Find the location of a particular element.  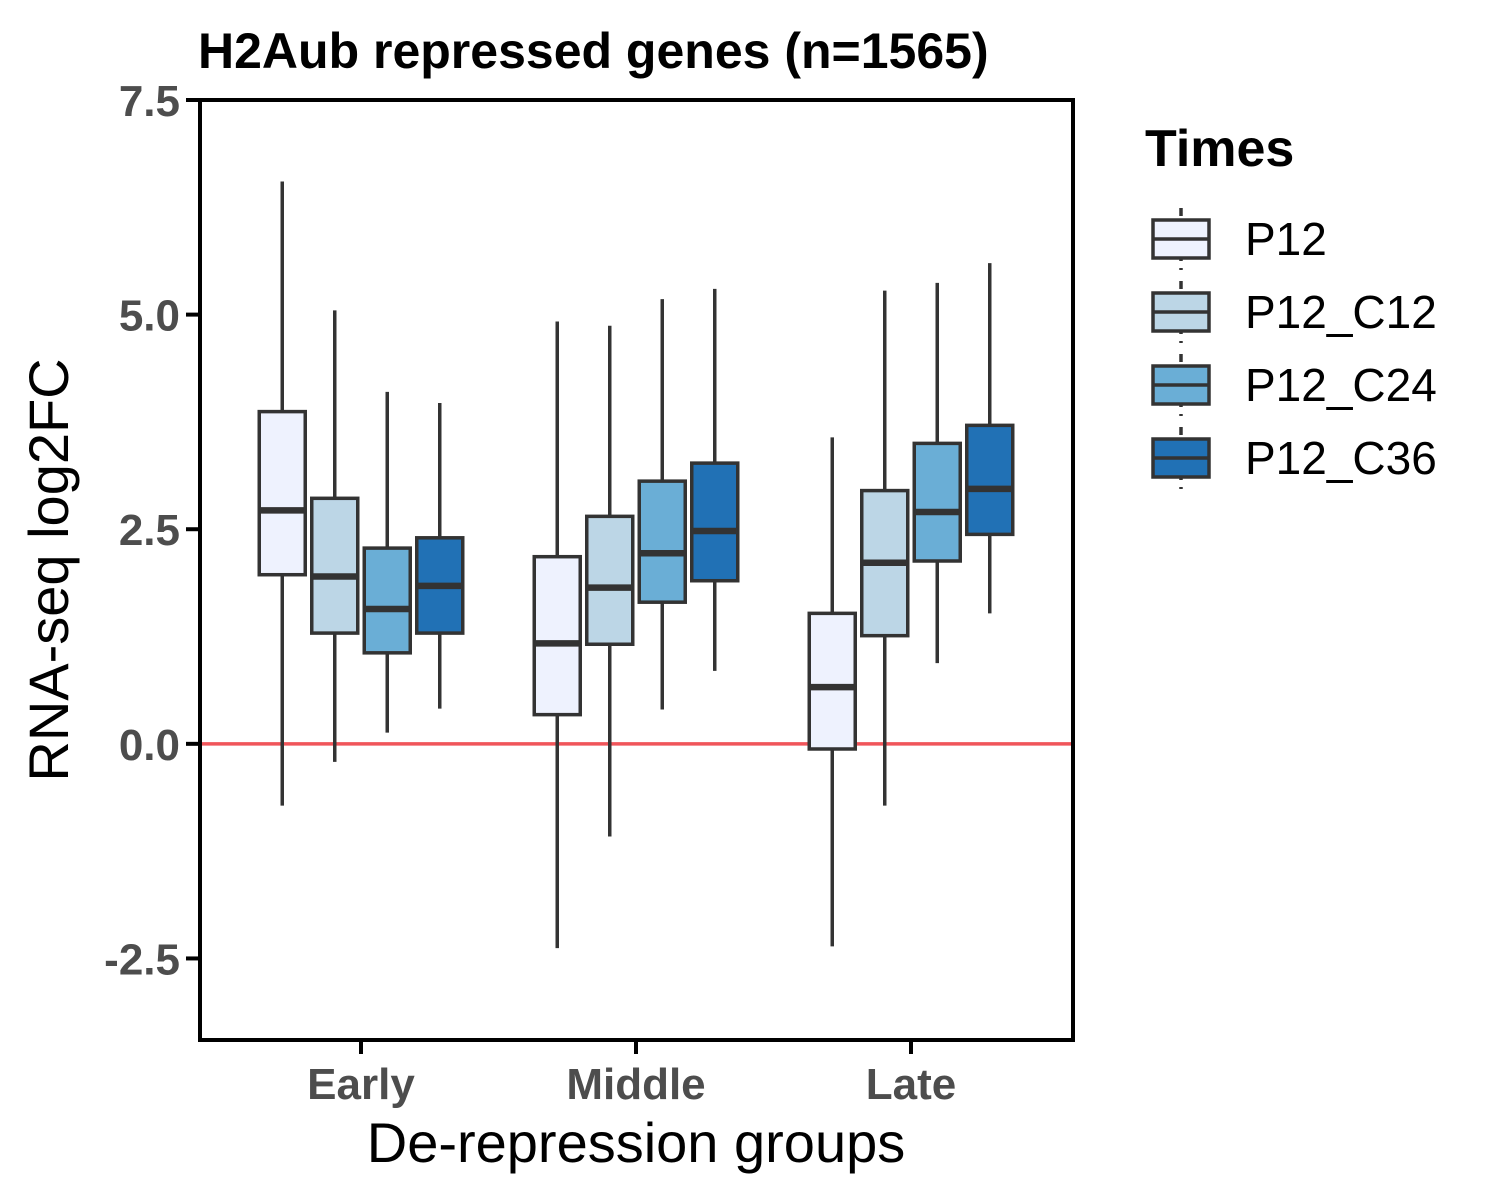

legend-label: P12_C24 is located at coordinates (1341, 385).